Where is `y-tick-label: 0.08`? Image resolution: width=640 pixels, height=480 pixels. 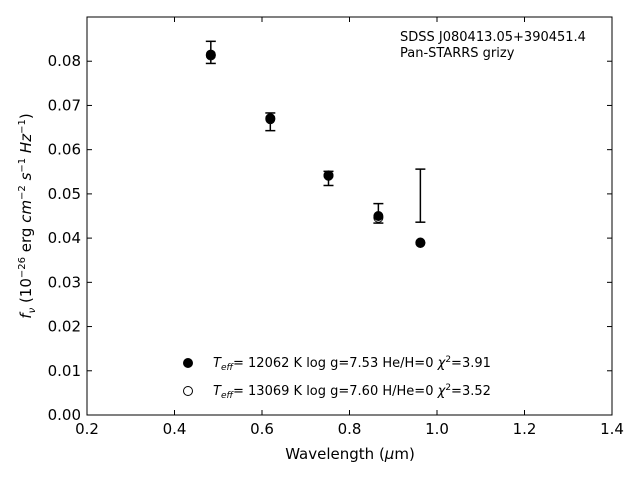 y-tick-label: 0.08 is located at coordinates (64, 61).